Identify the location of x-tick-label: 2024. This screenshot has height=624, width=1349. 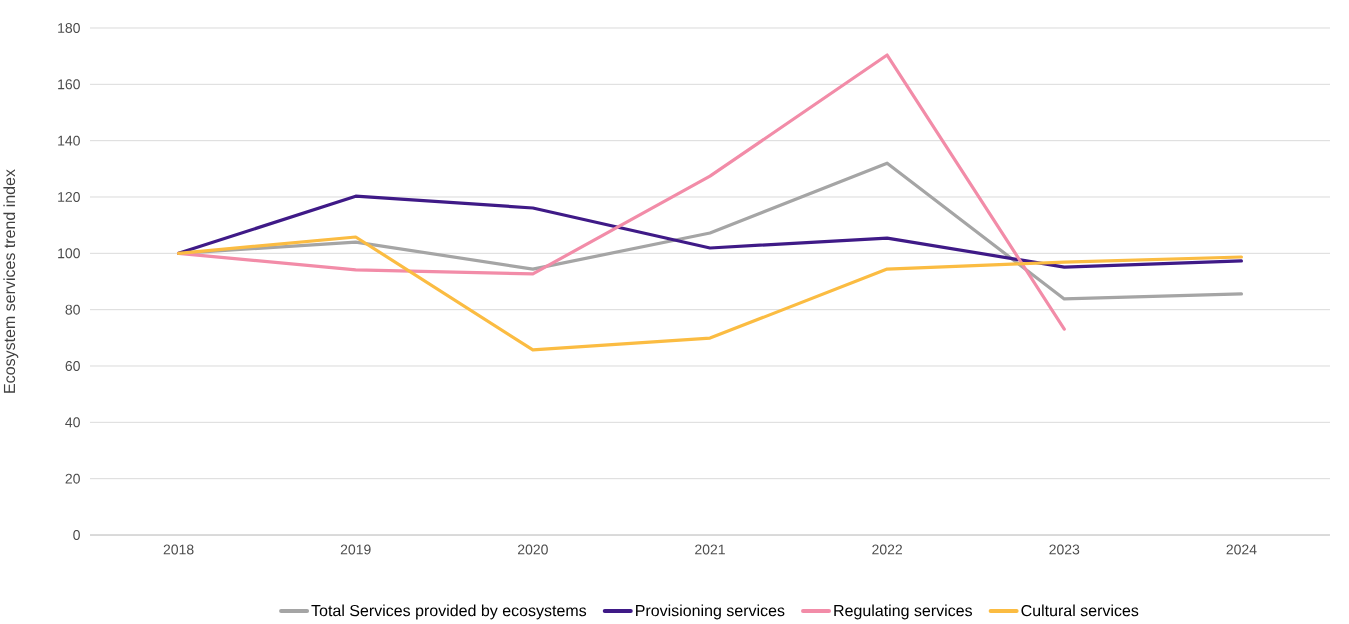
(1241, 549).